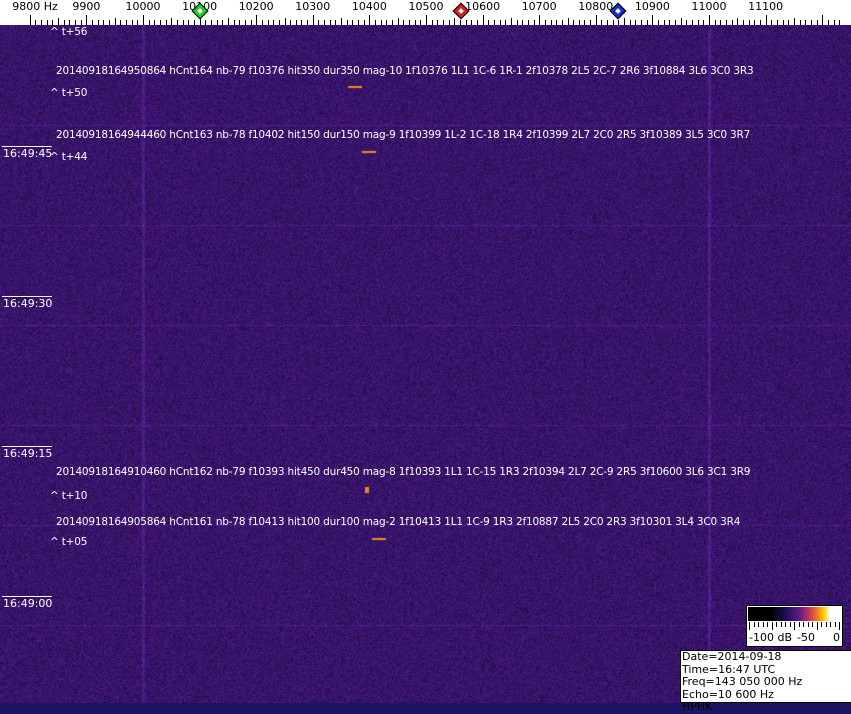  I want to click on freq-label: 11000, so click(709, 6).